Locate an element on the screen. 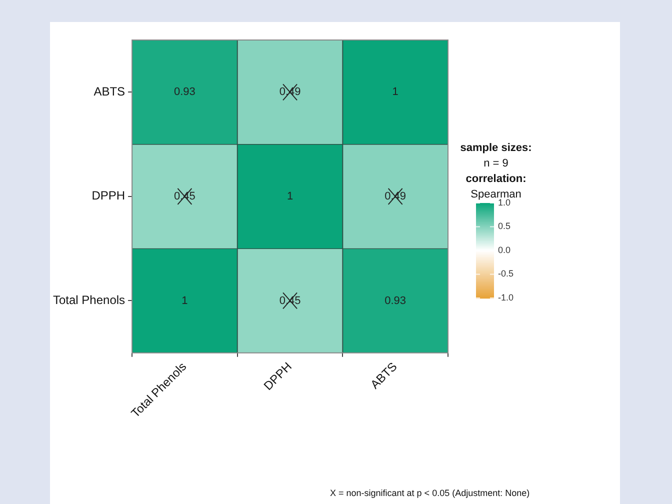 Image resolution: width=672 pixels, height=504 pixels. text: X = non-significant at p < 0.05 (Adjustment: None) is located at coordinates (430, 493).